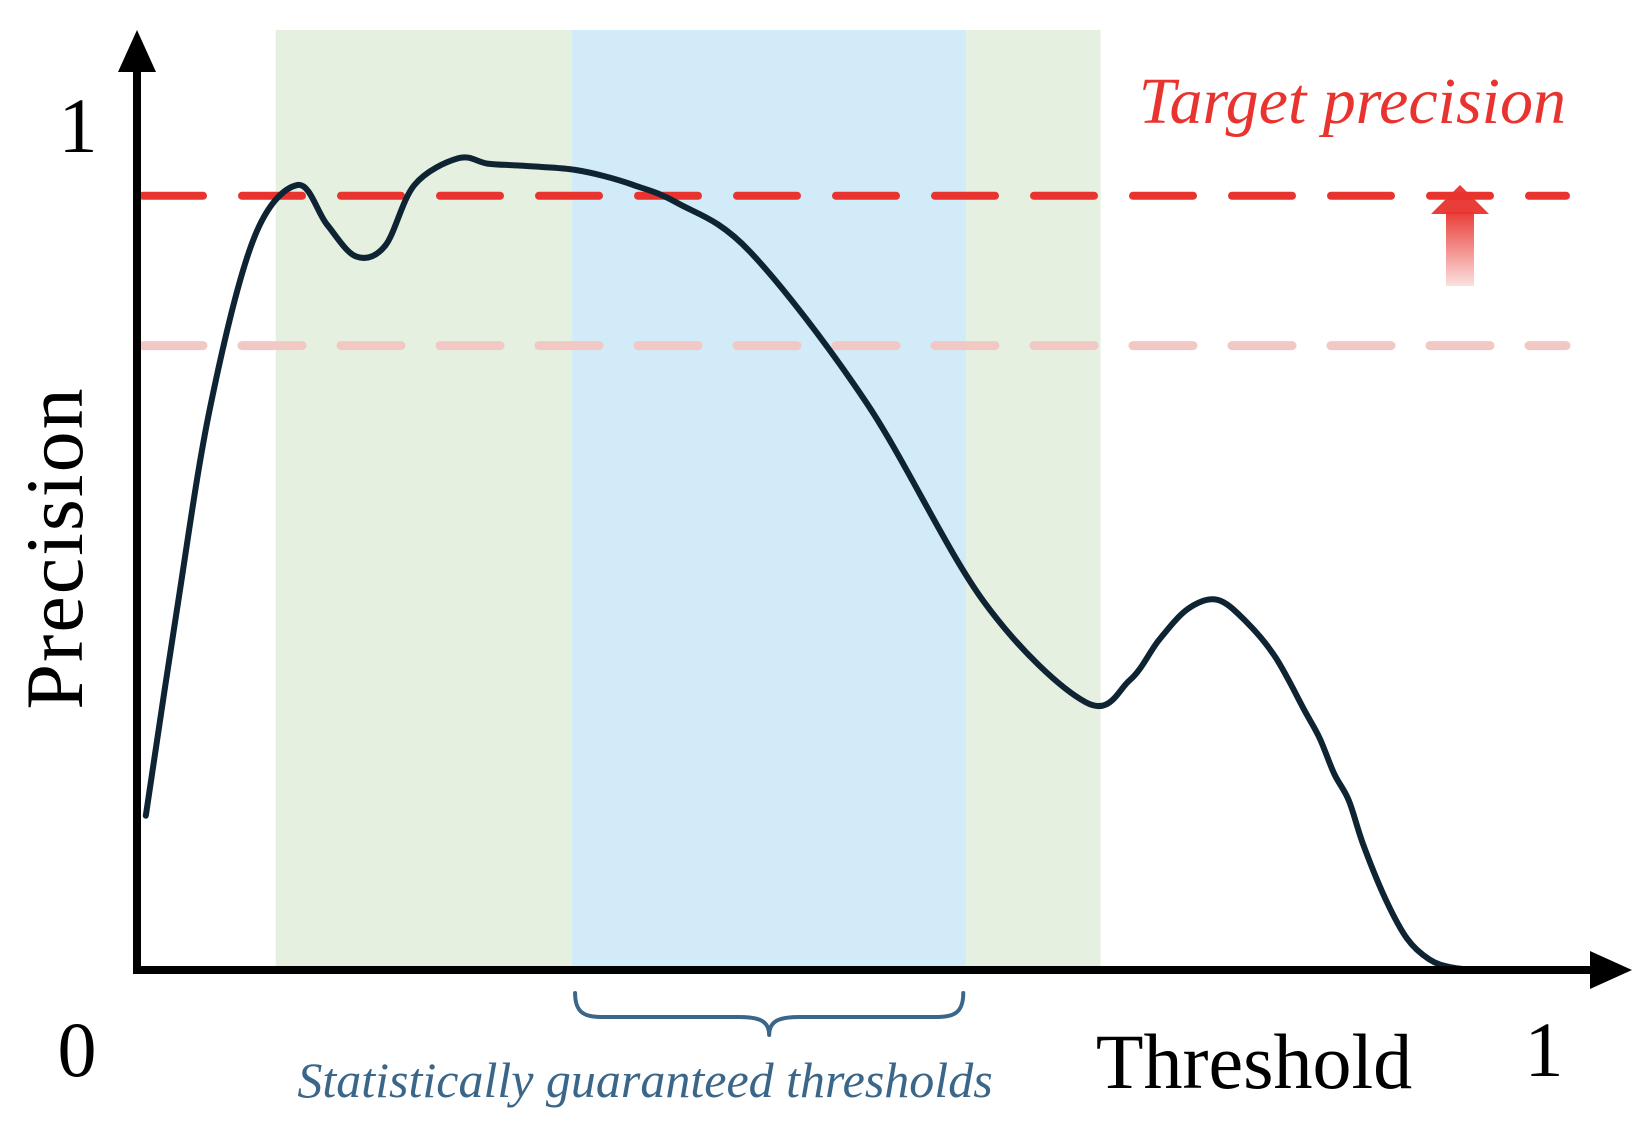  What do you see at coordinates (77, 1049) in the screenshot?
I see `x-tick-label-0: 0` at bounding box center [77, 1049].